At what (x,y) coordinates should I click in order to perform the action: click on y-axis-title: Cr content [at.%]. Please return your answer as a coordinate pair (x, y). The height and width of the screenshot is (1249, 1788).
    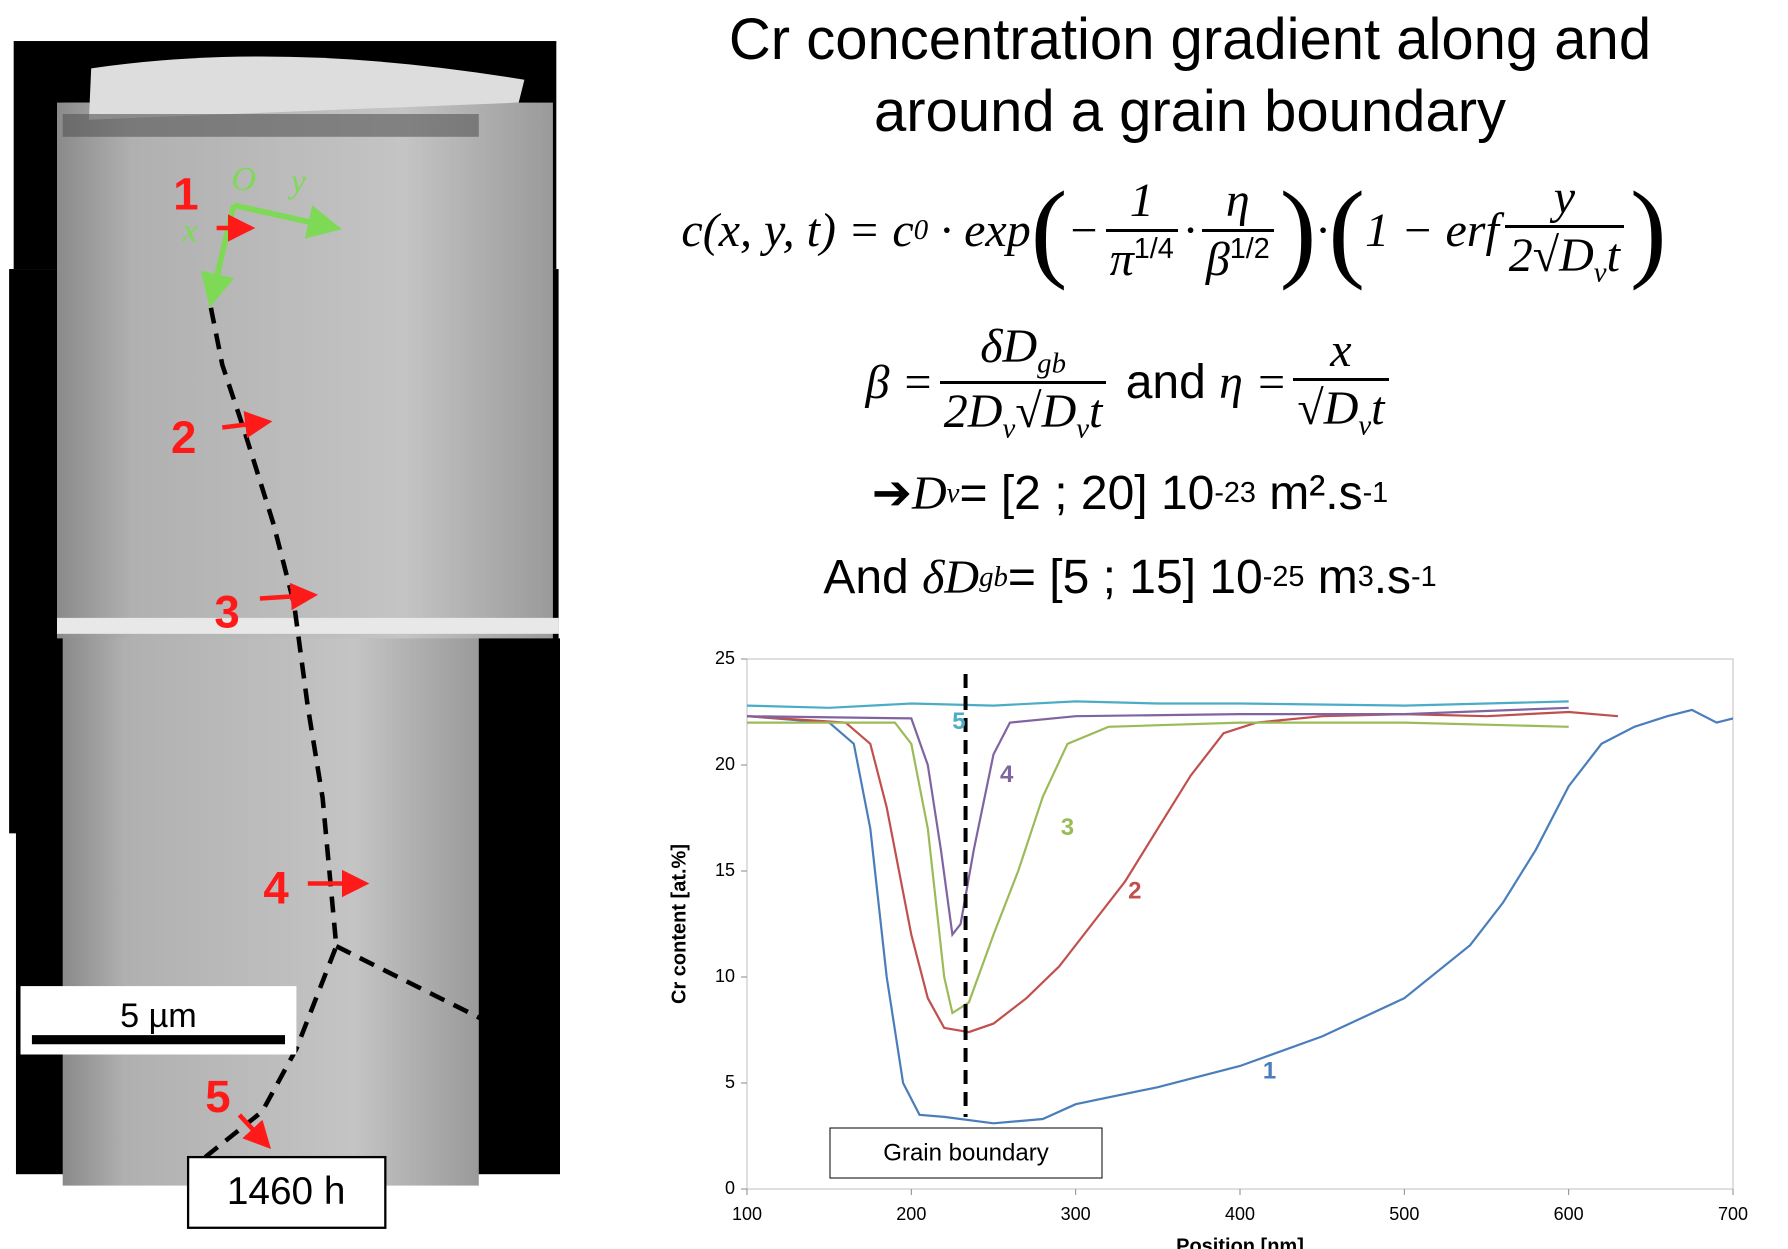
    Looking at the image, I should click on (679, 924).